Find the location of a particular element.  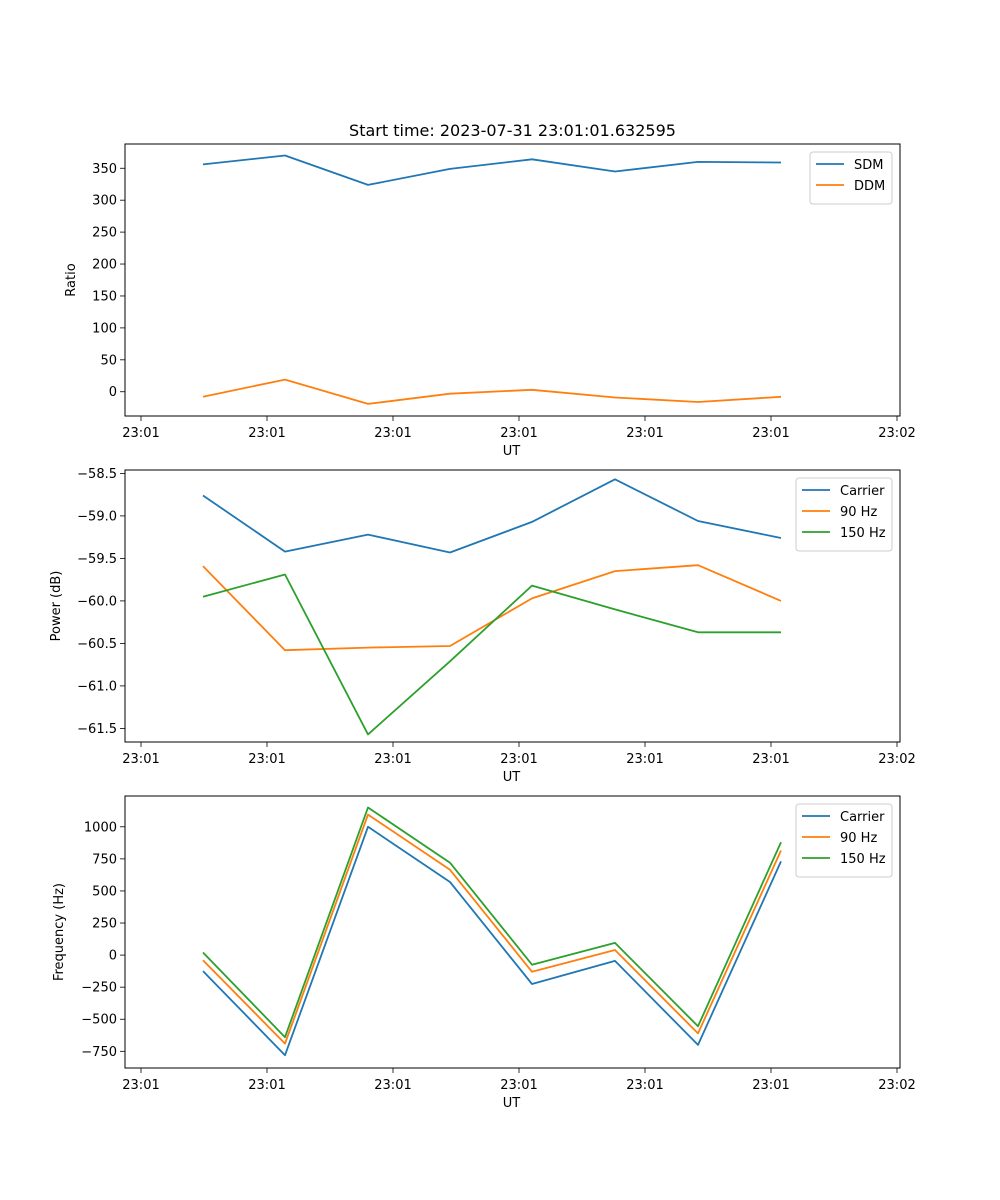

y-tick-label: −500 is located at coordinates (99, 1020).